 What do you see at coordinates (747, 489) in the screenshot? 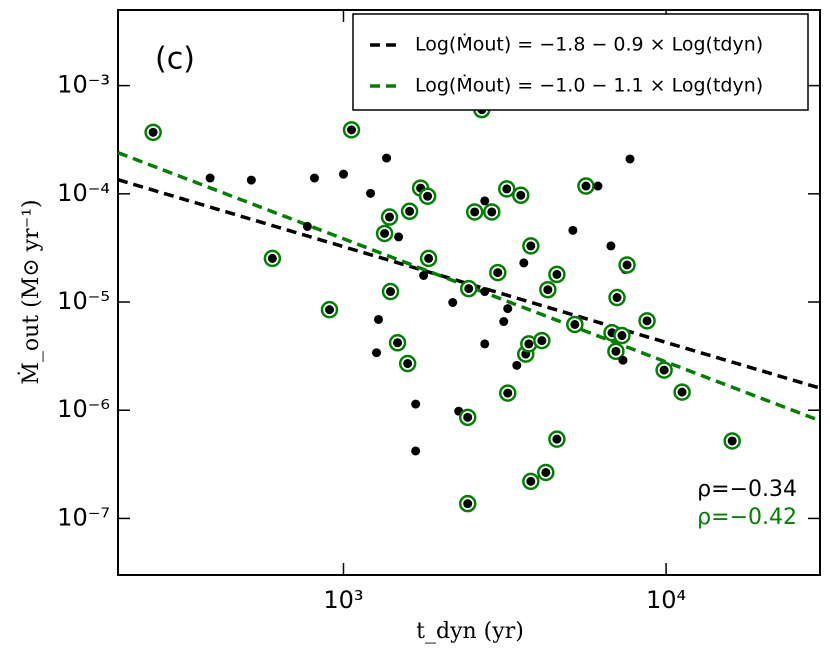
I see `annotation: ρ=−0.34` at bounding box center [747, 489].